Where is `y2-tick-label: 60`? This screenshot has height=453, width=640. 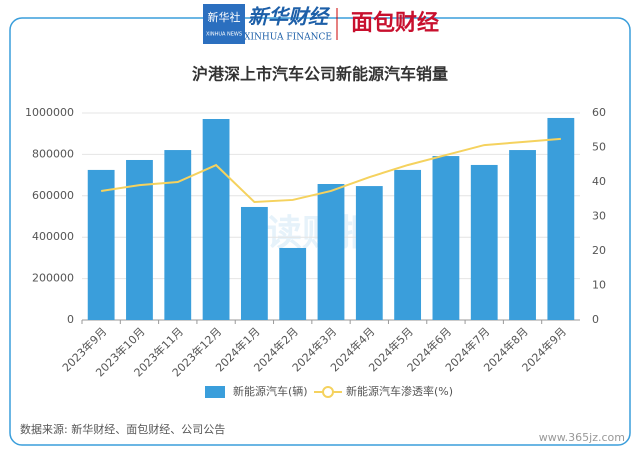
y2-tick-label: 60 is located at coordinates (599, 112).